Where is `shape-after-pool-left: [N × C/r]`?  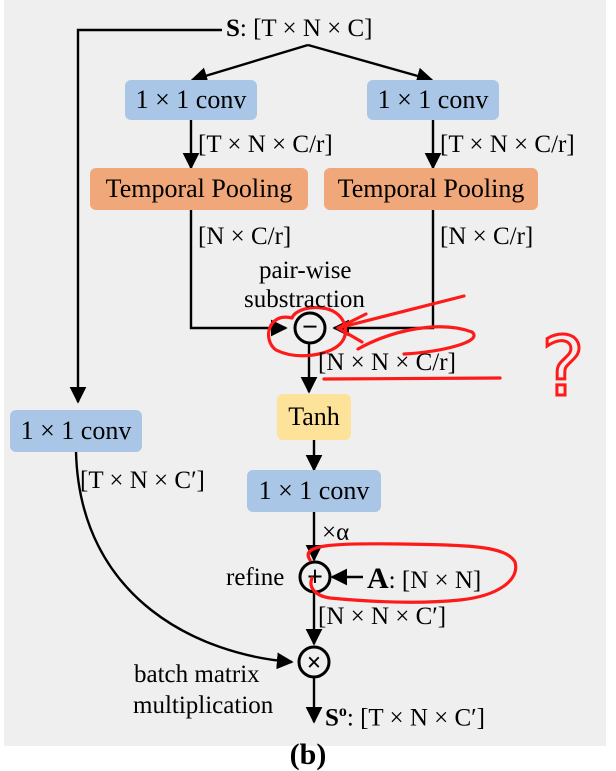
shape-after-pool-left: [N × C/r] is located at coordinates (245, 236).